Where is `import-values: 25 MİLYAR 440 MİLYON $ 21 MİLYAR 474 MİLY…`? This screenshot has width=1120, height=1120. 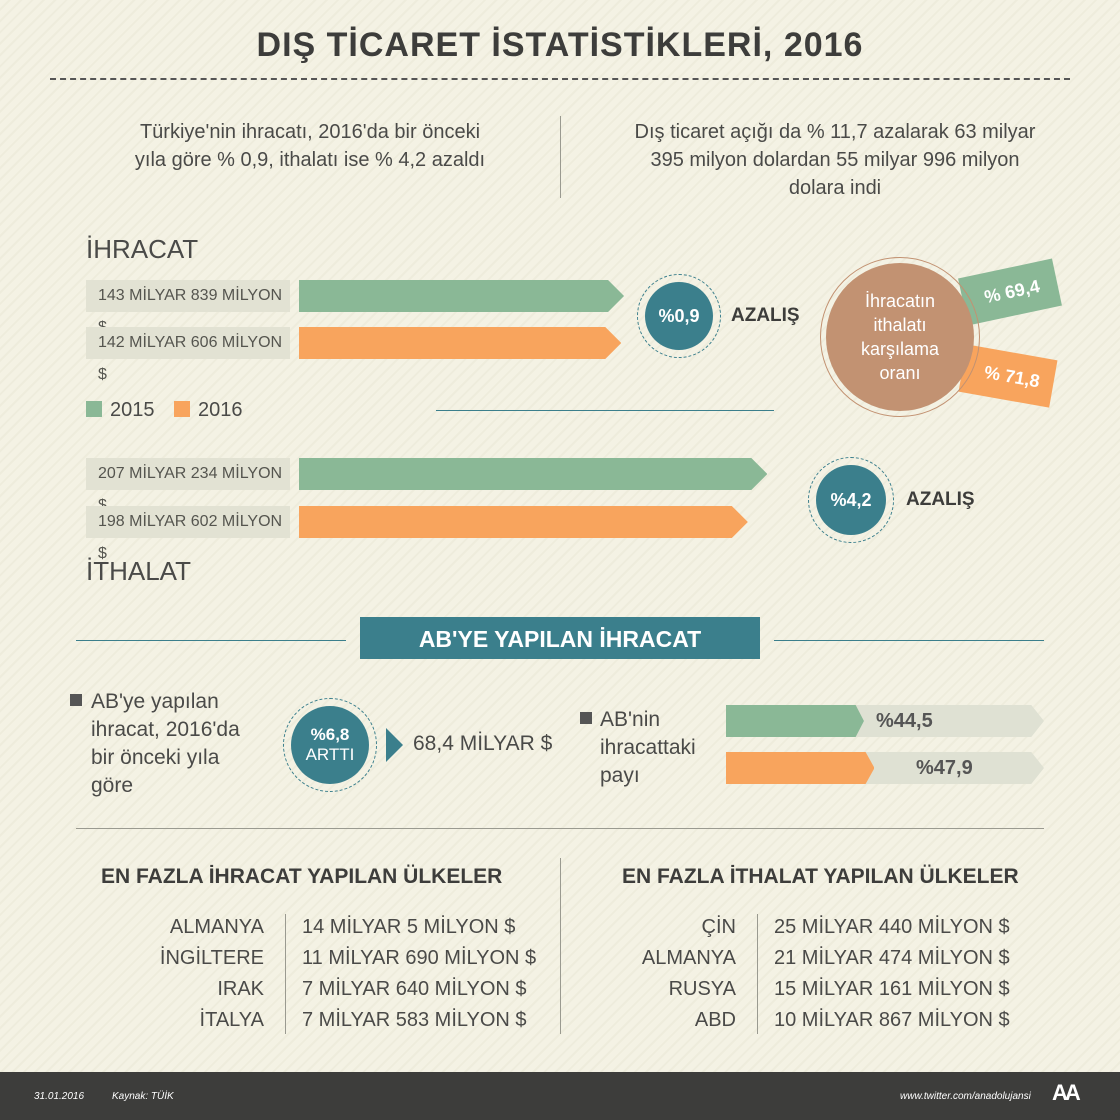
import-values: 25 MİLYAR 440 MİLYON $ 21 MİLYAR 474 MİLY… is located at coordinates (892, 974).